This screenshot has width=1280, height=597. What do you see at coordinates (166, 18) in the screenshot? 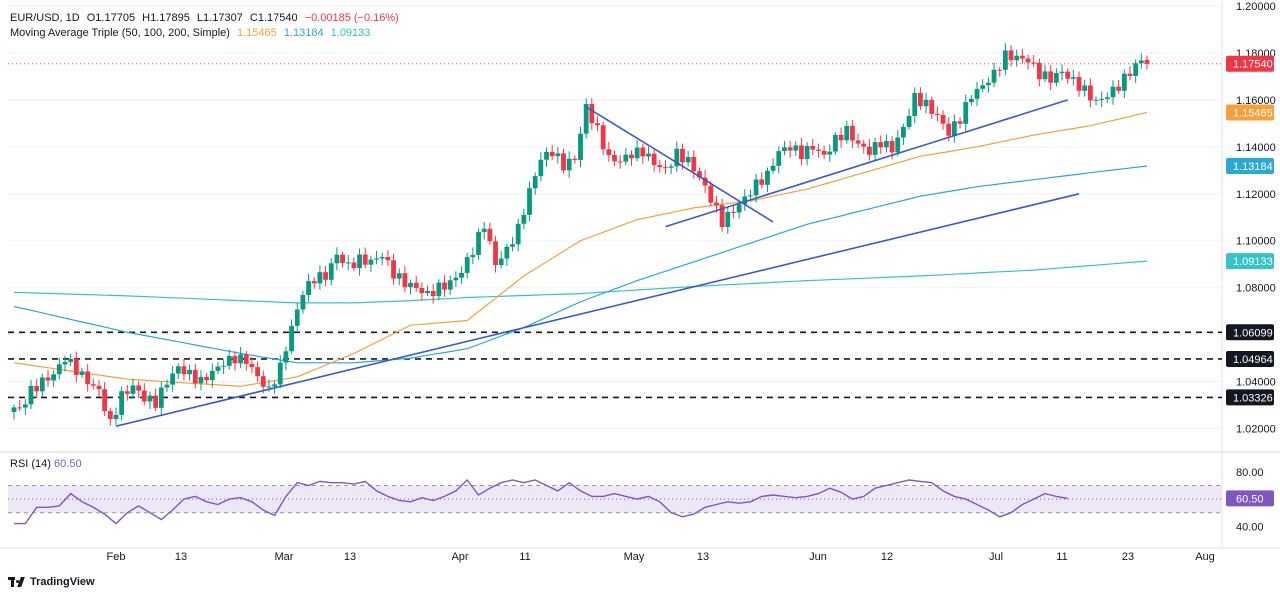
I see `high-value: H1.17895` at bounding box center [166, 18].